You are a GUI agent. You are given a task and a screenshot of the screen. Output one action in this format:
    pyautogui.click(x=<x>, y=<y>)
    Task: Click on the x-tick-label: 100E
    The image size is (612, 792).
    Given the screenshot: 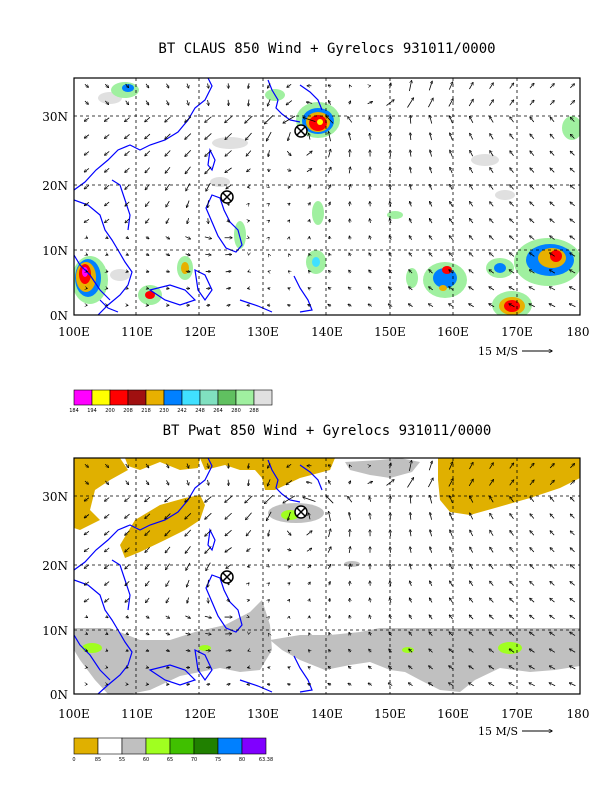 What is the action you would take?
    pyautogui.click(x=74, y=714)
    